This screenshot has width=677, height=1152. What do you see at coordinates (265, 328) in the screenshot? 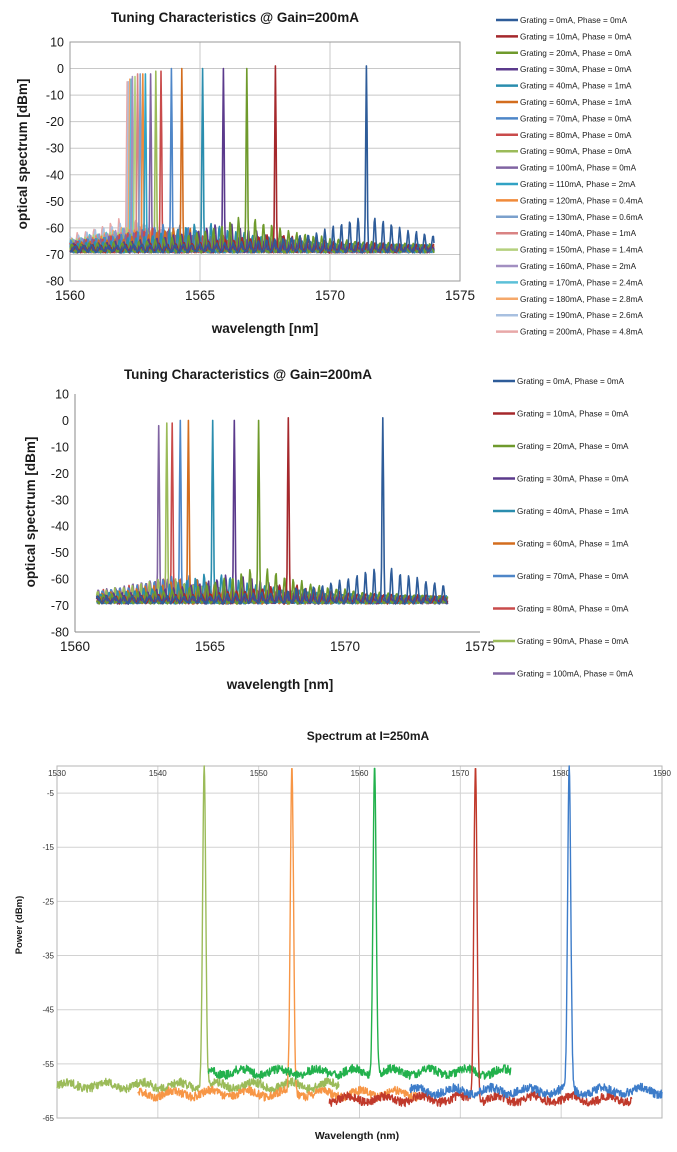
I see `chart-1-xlabel: wavelength [nm]` at bounding box center [265, 328].